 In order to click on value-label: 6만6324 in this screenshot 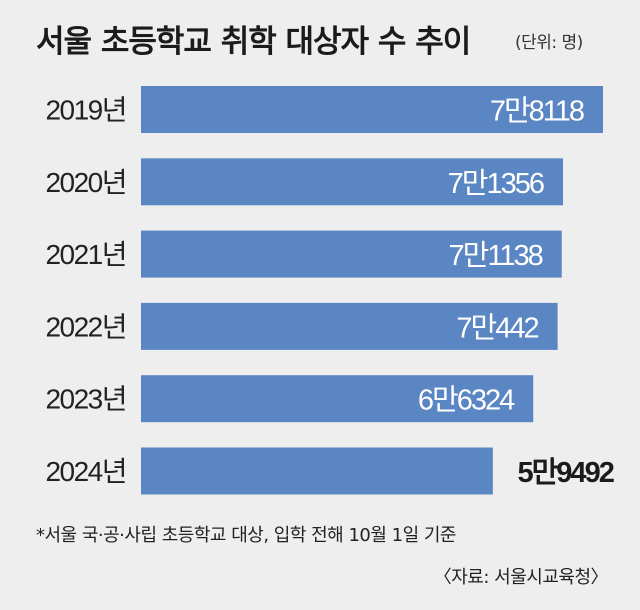, I will do `click(466, 401)`.